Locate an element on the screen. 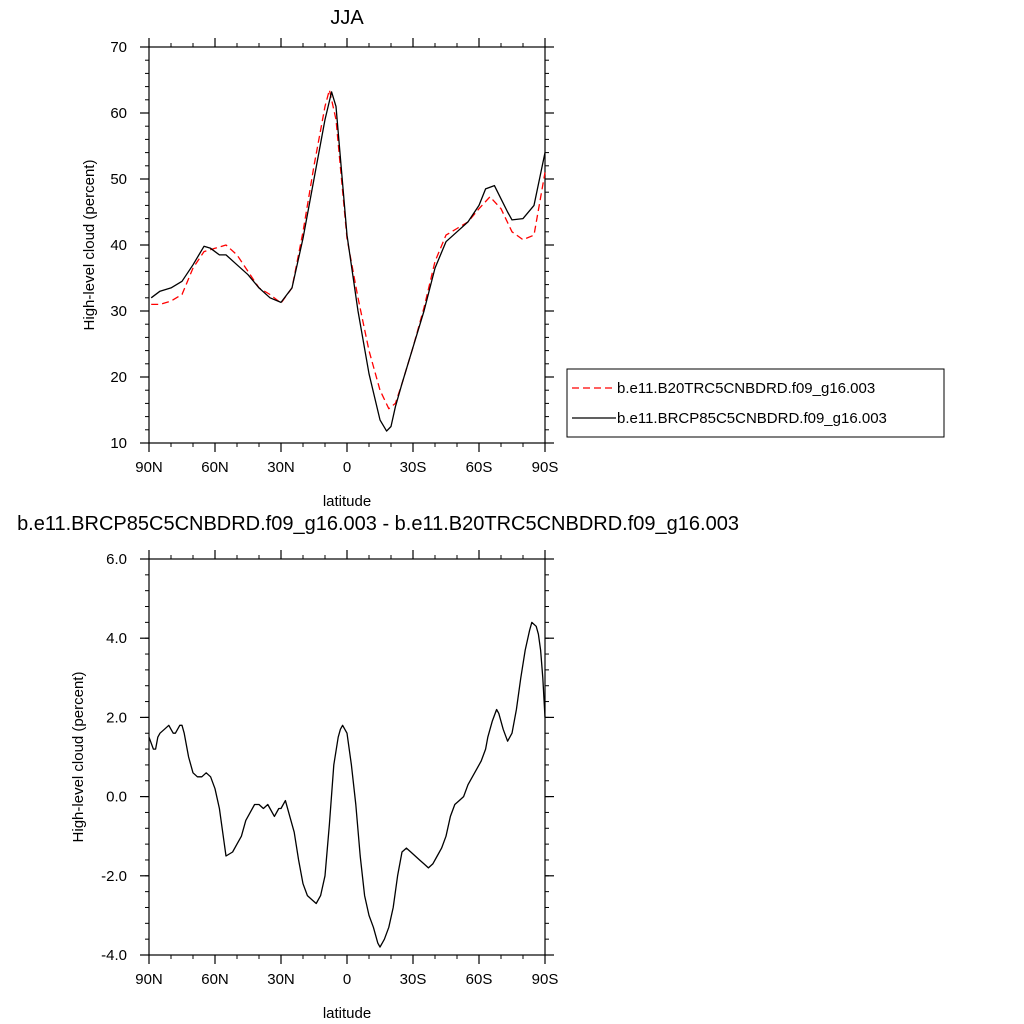  legend-label-historical: b.e11.B20TRC5CNBDRD.f09_g16.003 is located at coordinates (746, 388).